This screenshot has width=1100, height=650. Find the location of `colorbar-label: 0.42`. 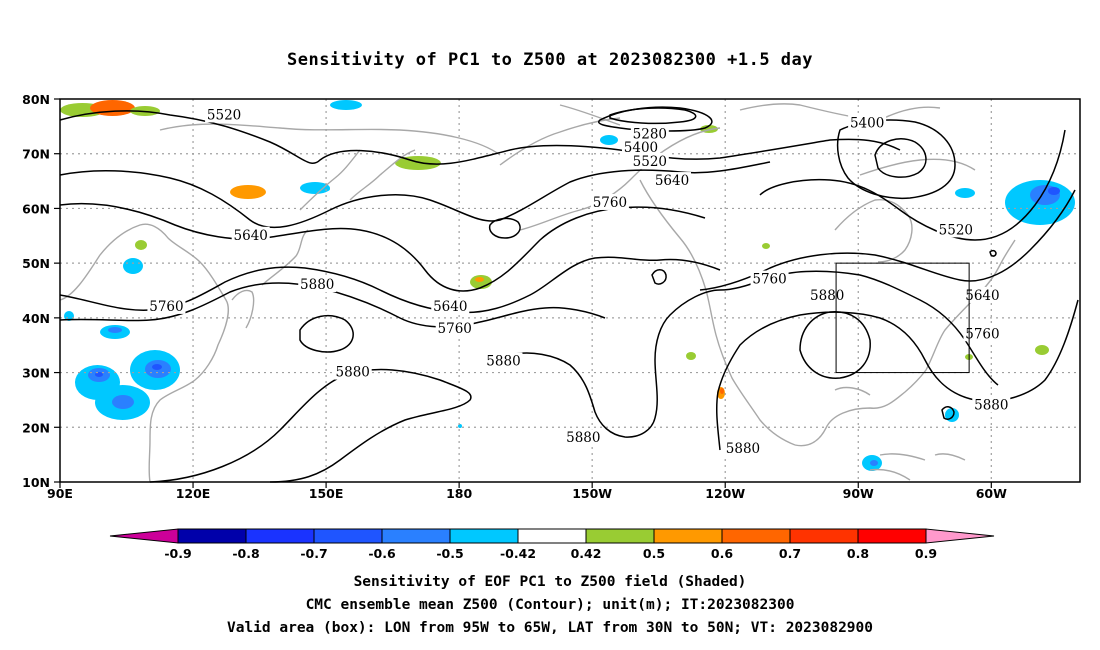

colorbar-label: 0.42 is located at coordinates (586, 553).